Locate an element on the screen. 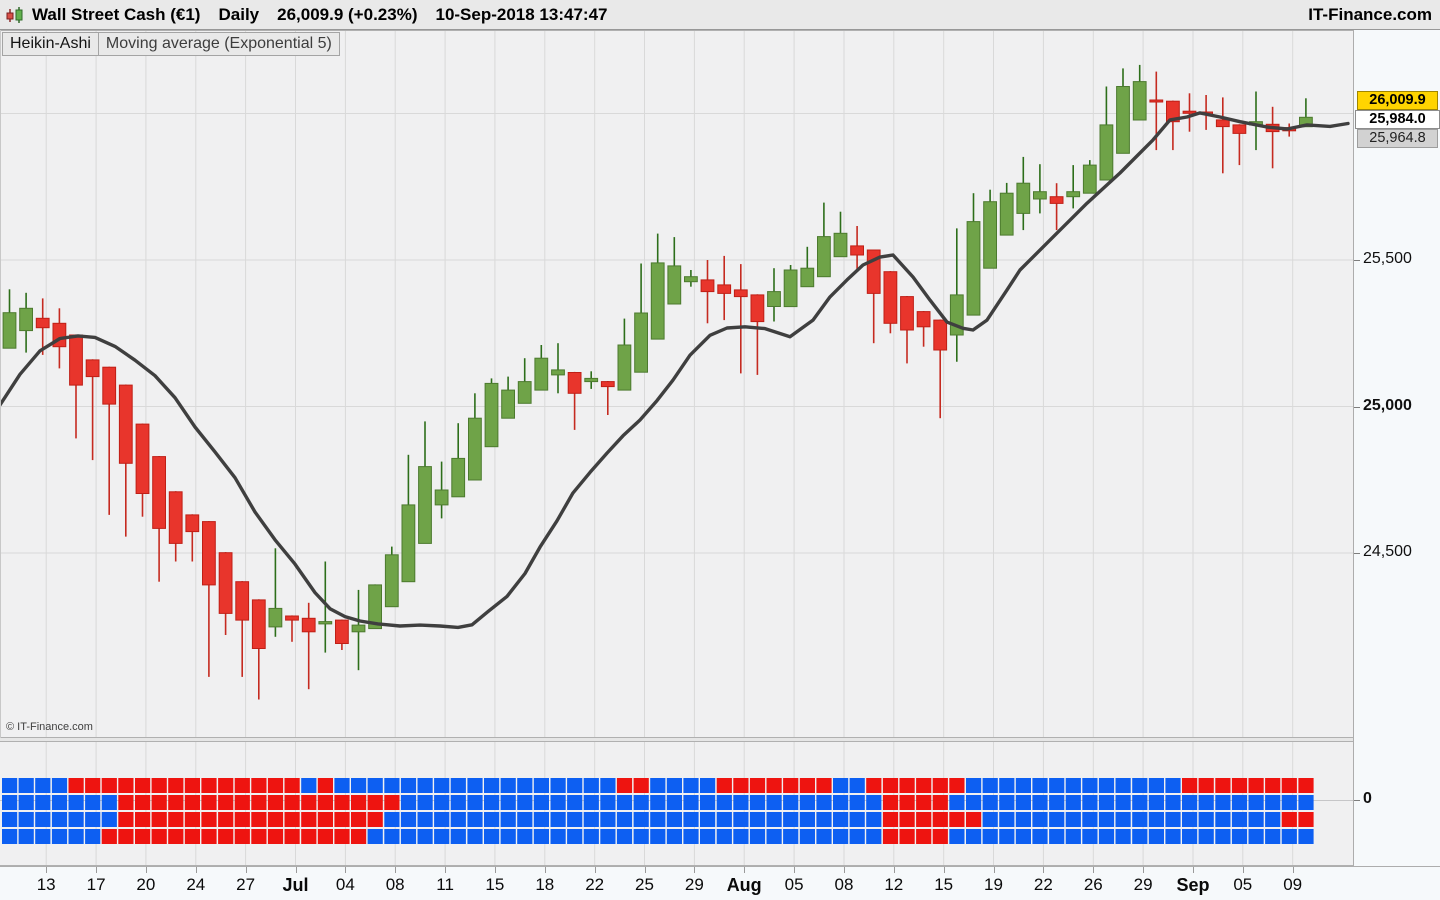  x-axis-label: 22 is located at coordinates (1043, 884).